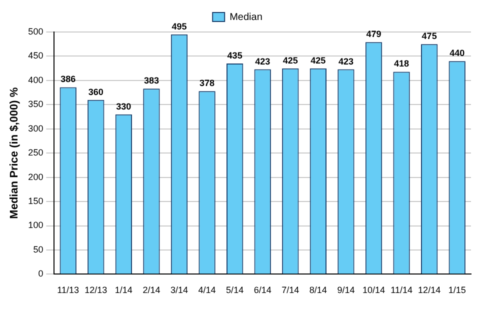 The width and height of the screenshot is (481, 321). Describe the element at coordinates (374, 34) in the screenshot. I see `data-label: 479` at that location.